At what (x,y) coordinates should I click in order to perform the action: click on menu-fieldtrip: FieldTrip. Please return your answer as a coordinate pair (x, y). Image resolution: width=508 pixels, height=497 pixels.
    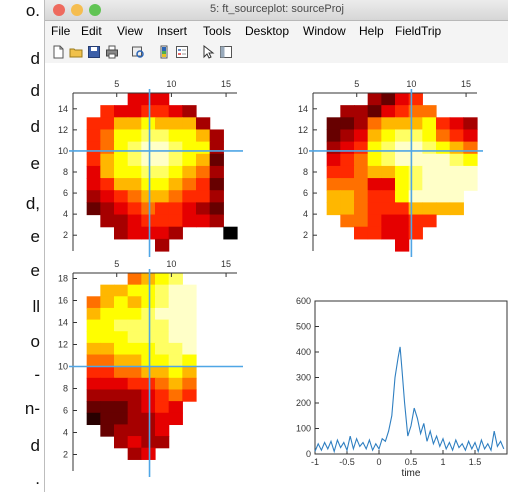
    Looking at the image, I should click on (418, 31).